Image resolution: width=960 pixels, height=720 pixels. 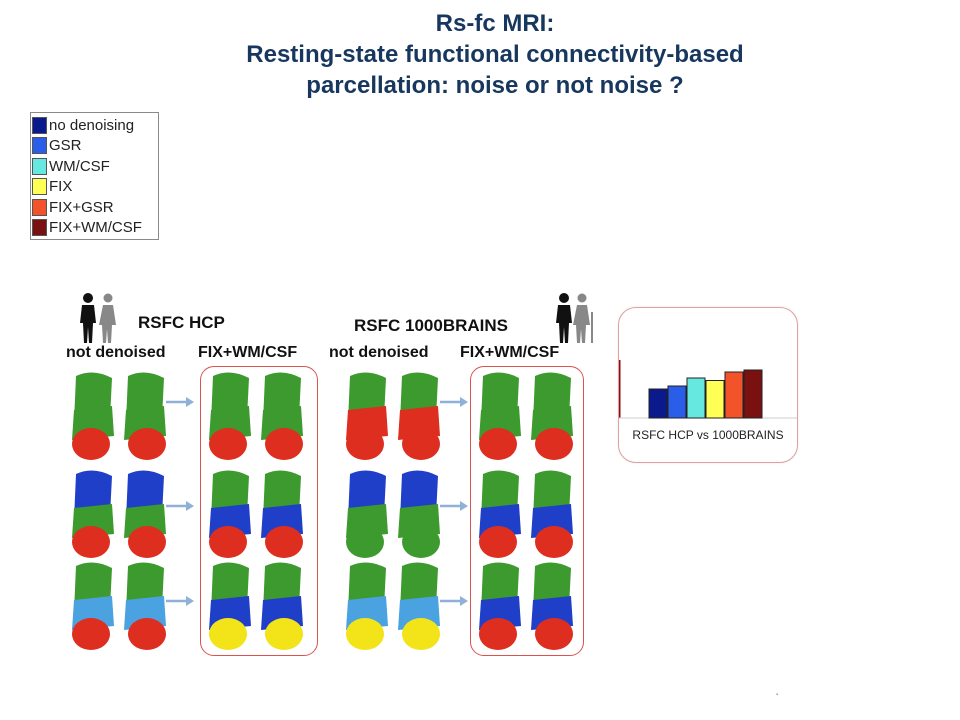 I want to click on elderly-pair-icon, so click(x=574, y=318).